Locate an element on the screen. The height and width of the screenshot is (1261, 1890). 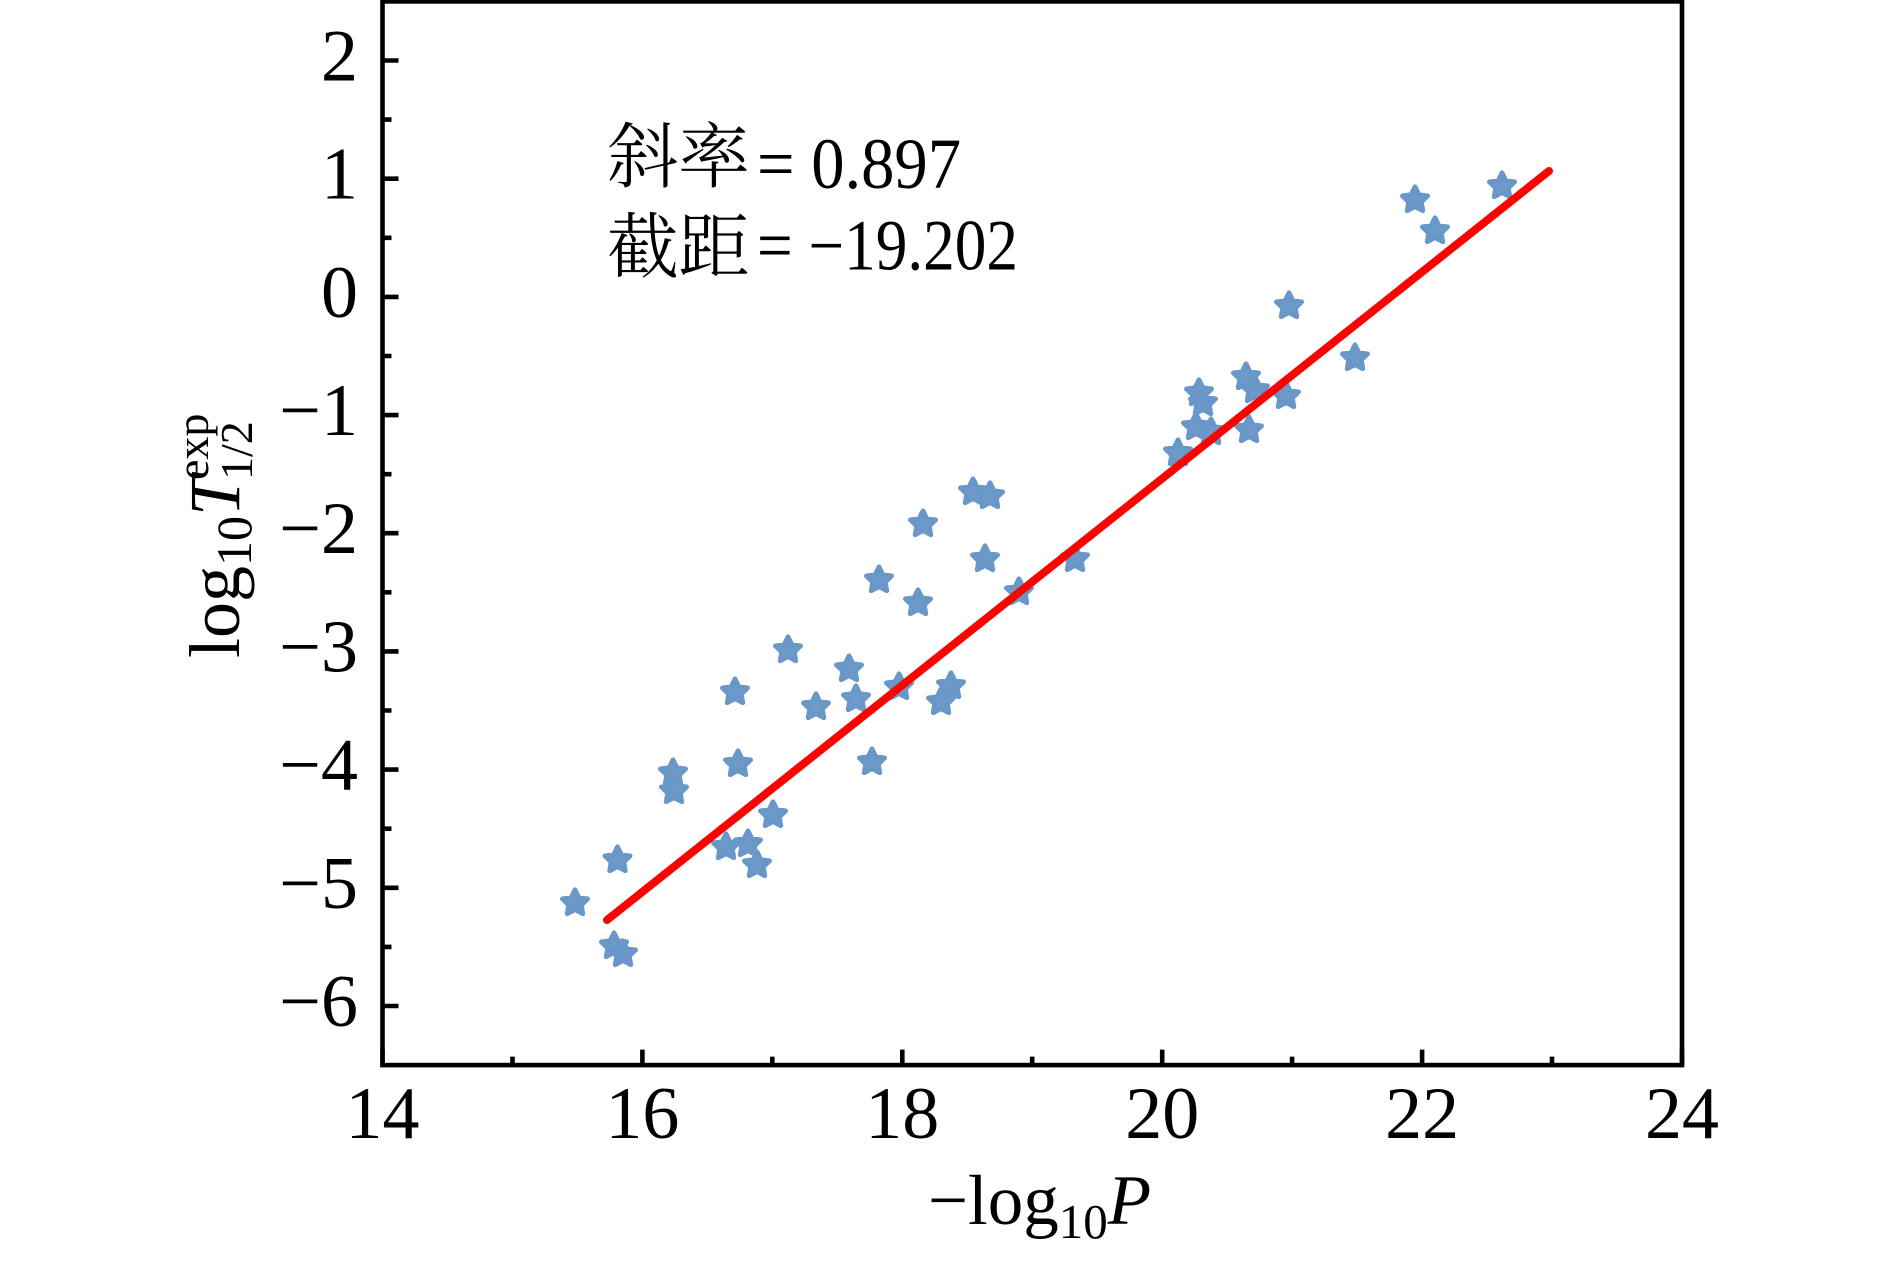
svg-text: exp is located at coordinates (192, 447).